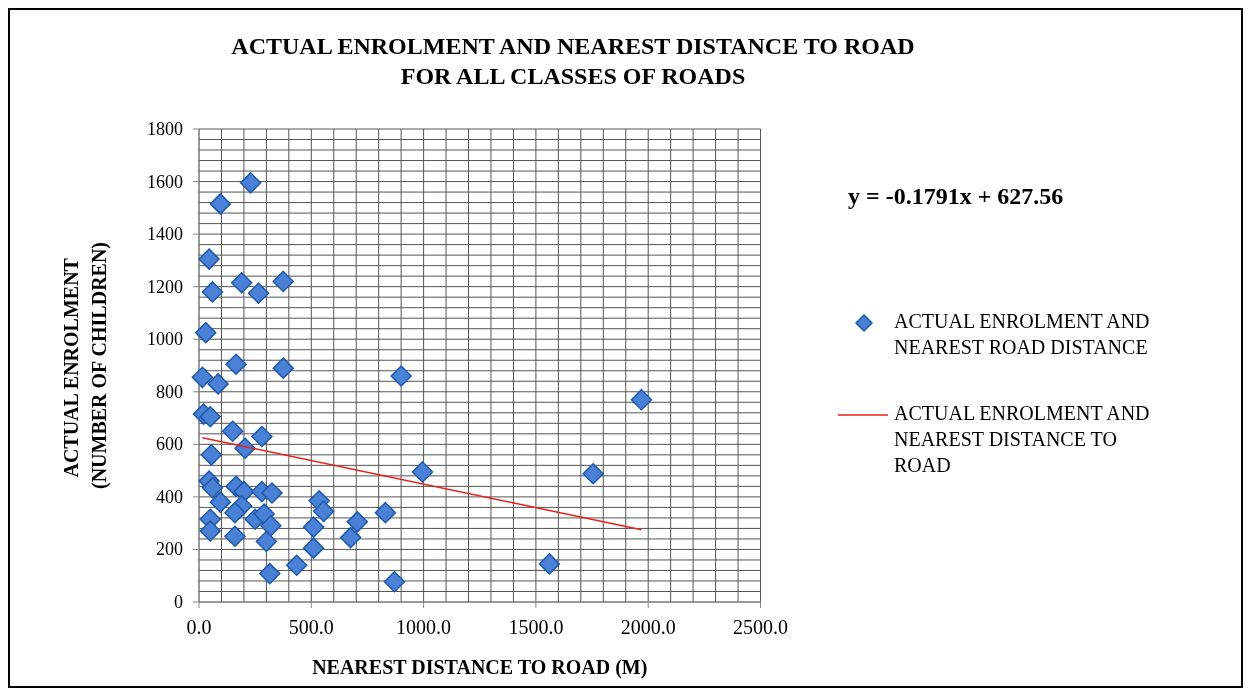 Image resolution: width=1251 pixels, height=696 pixels. Describe the element at coordinates (178, 602) in the screenshot. I see `y-tick-label: 0` at that location.